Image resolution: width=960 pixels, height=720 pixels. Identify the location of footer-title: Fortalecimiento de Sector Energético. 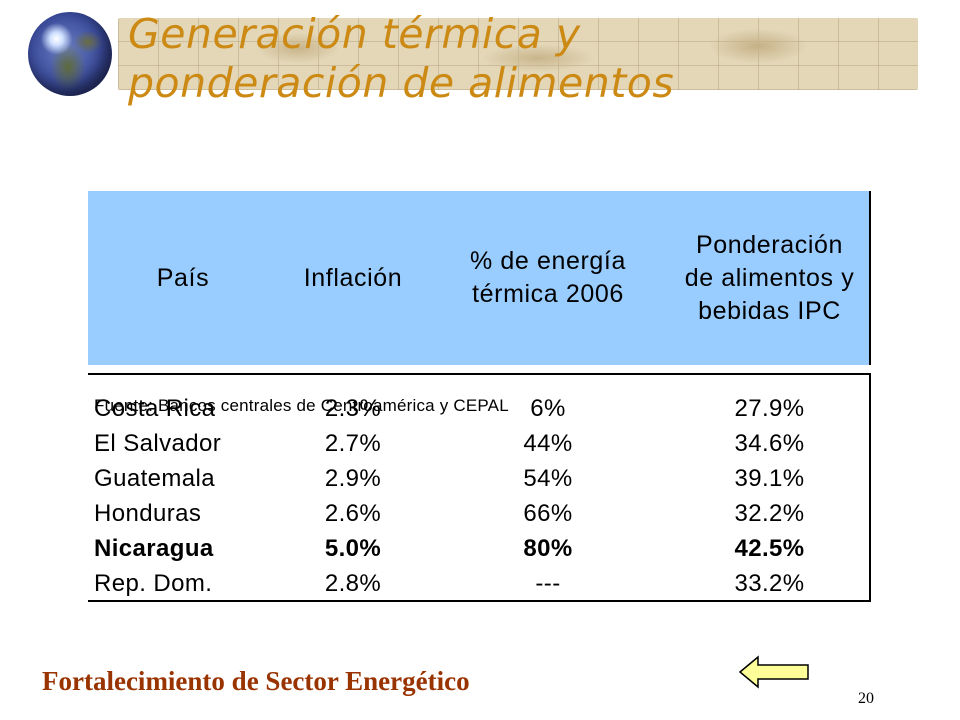
(256, 681).